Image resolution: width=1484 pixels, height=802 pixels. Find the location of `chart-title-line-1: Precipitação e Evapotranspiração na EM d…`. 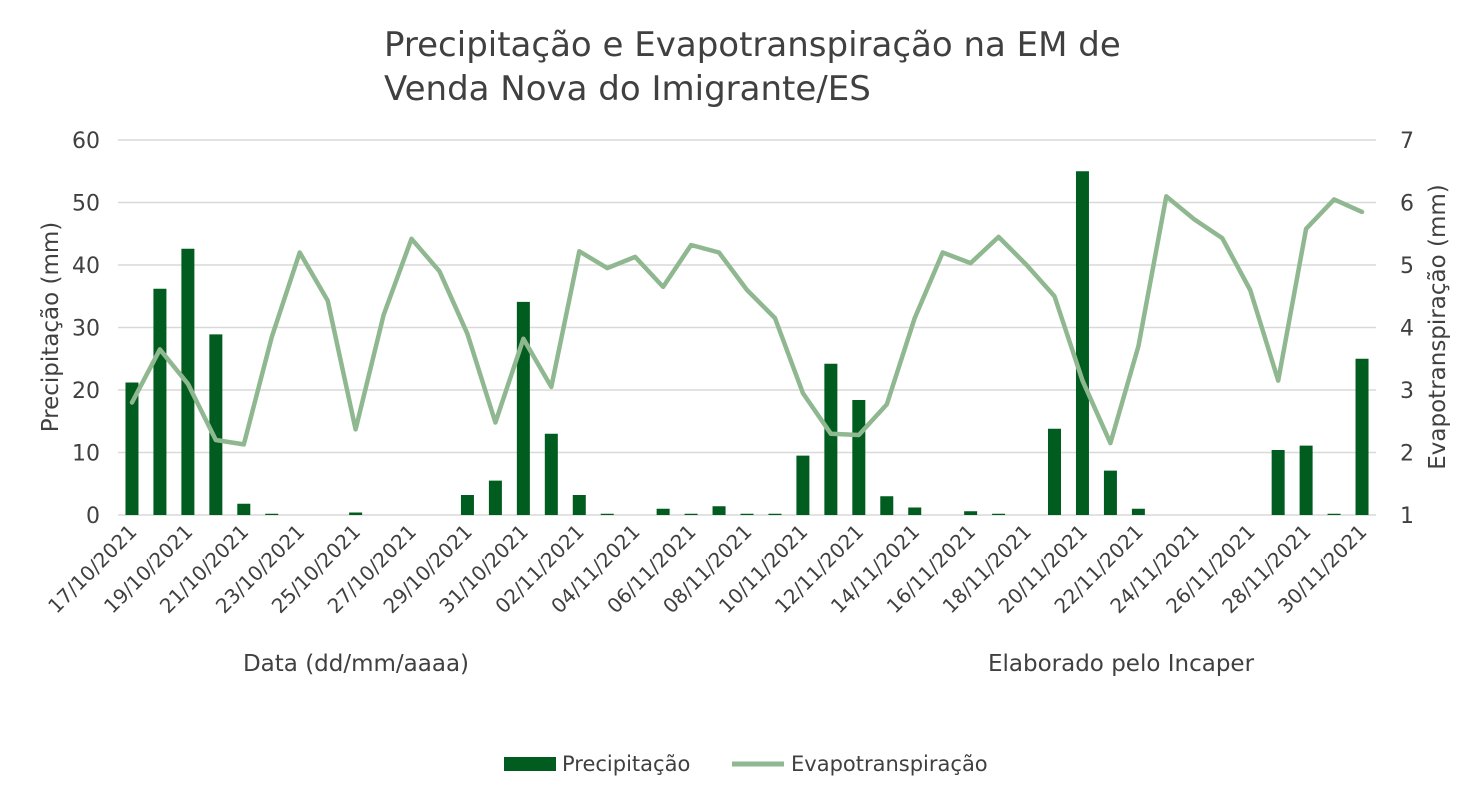

chart-title-line-1: Precipitação e Evapotranspiração na EM d… is located at coordinates (752, 45).